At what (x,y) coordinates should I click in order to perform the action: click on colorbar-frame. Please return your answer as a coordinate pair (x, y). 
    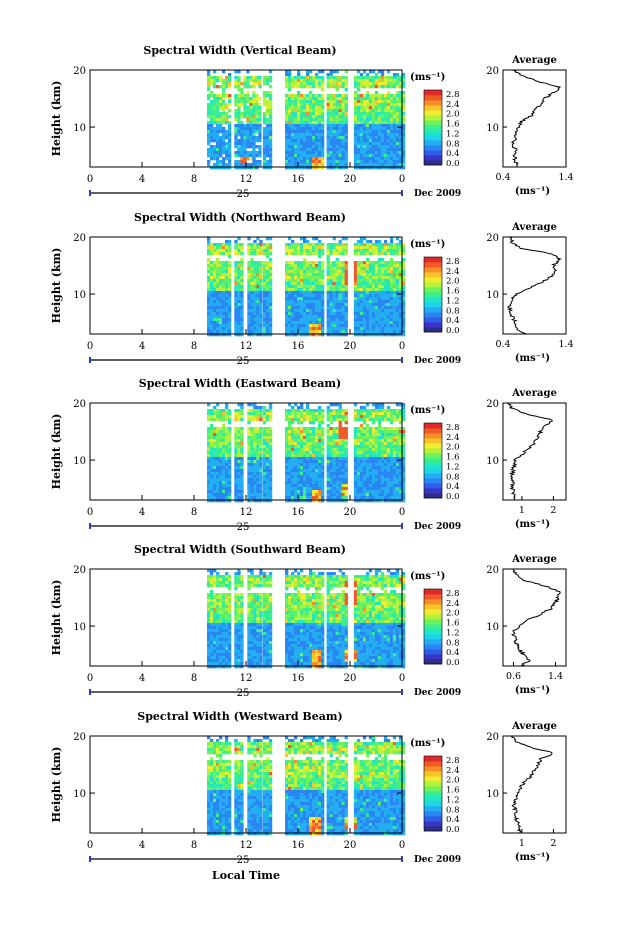
    Looking at the image, I should click on (433, 294).